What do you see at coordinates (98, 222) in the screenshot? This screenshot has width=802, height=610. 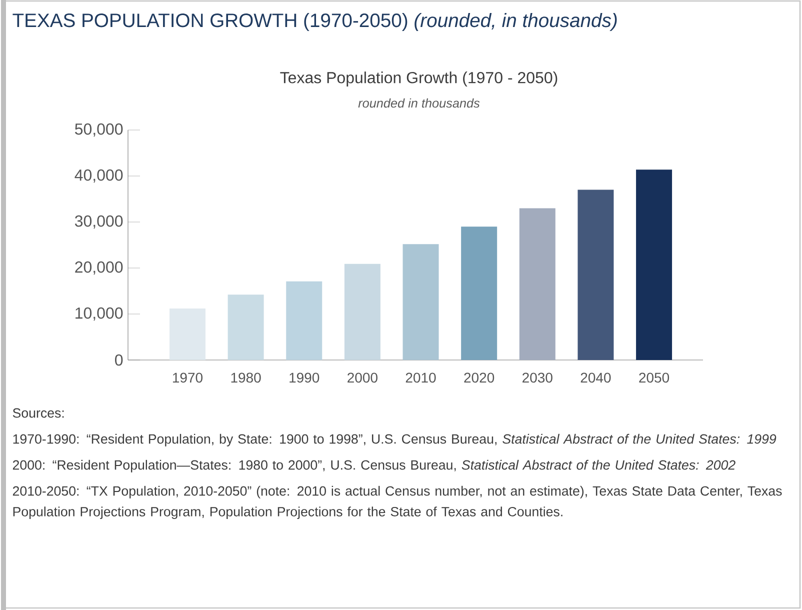 I see `y-tick-label: 30,000` at bounding box center [98, 222].